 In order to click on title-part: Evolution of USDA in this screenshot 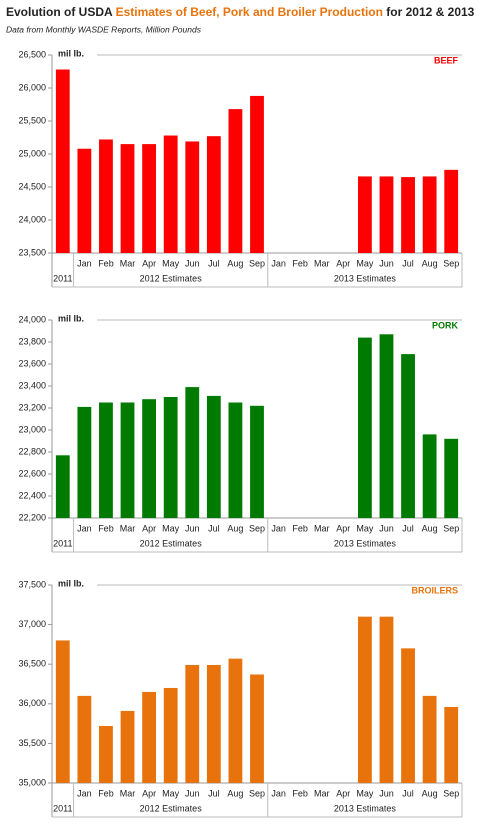, I will do `click(59, 12)`.